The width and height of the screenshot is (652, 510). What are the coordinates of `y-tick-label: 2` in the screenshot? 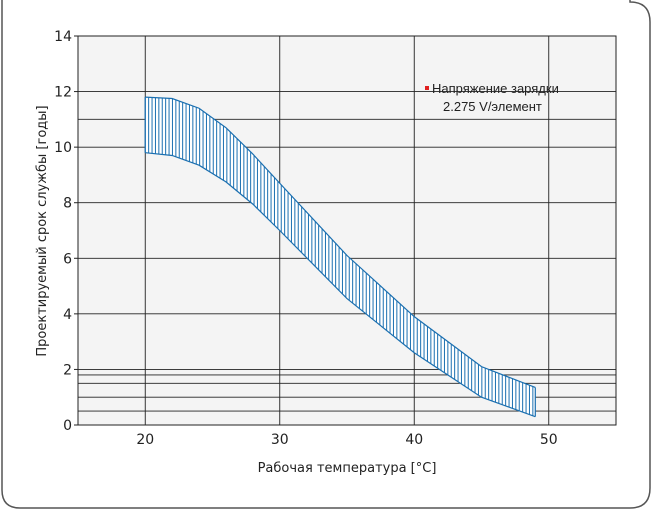 It's located at (67, 370).